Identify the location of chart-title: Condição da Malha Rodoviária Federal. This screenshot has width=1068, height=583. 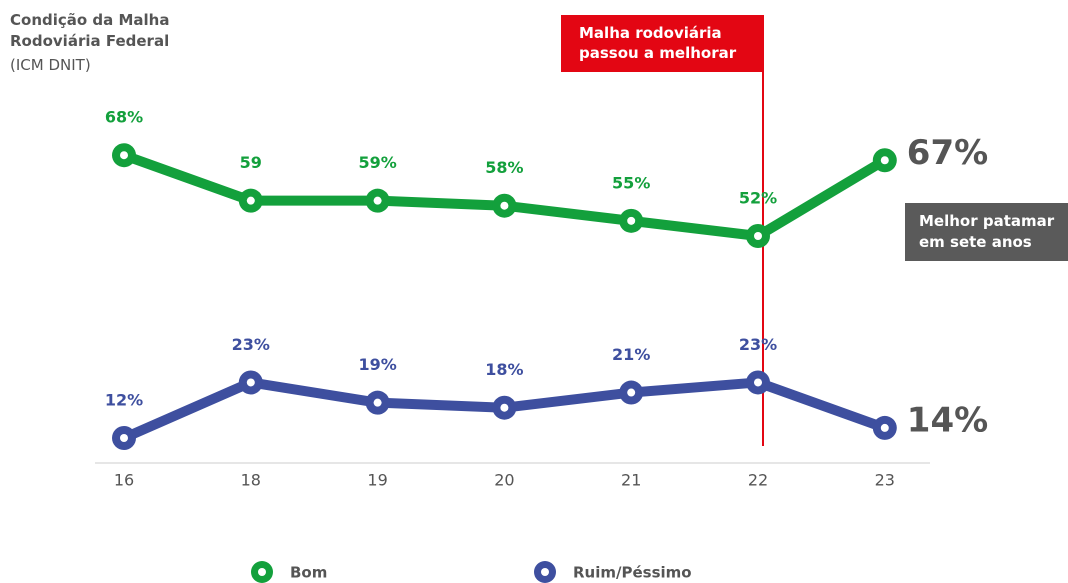
(90, 30).